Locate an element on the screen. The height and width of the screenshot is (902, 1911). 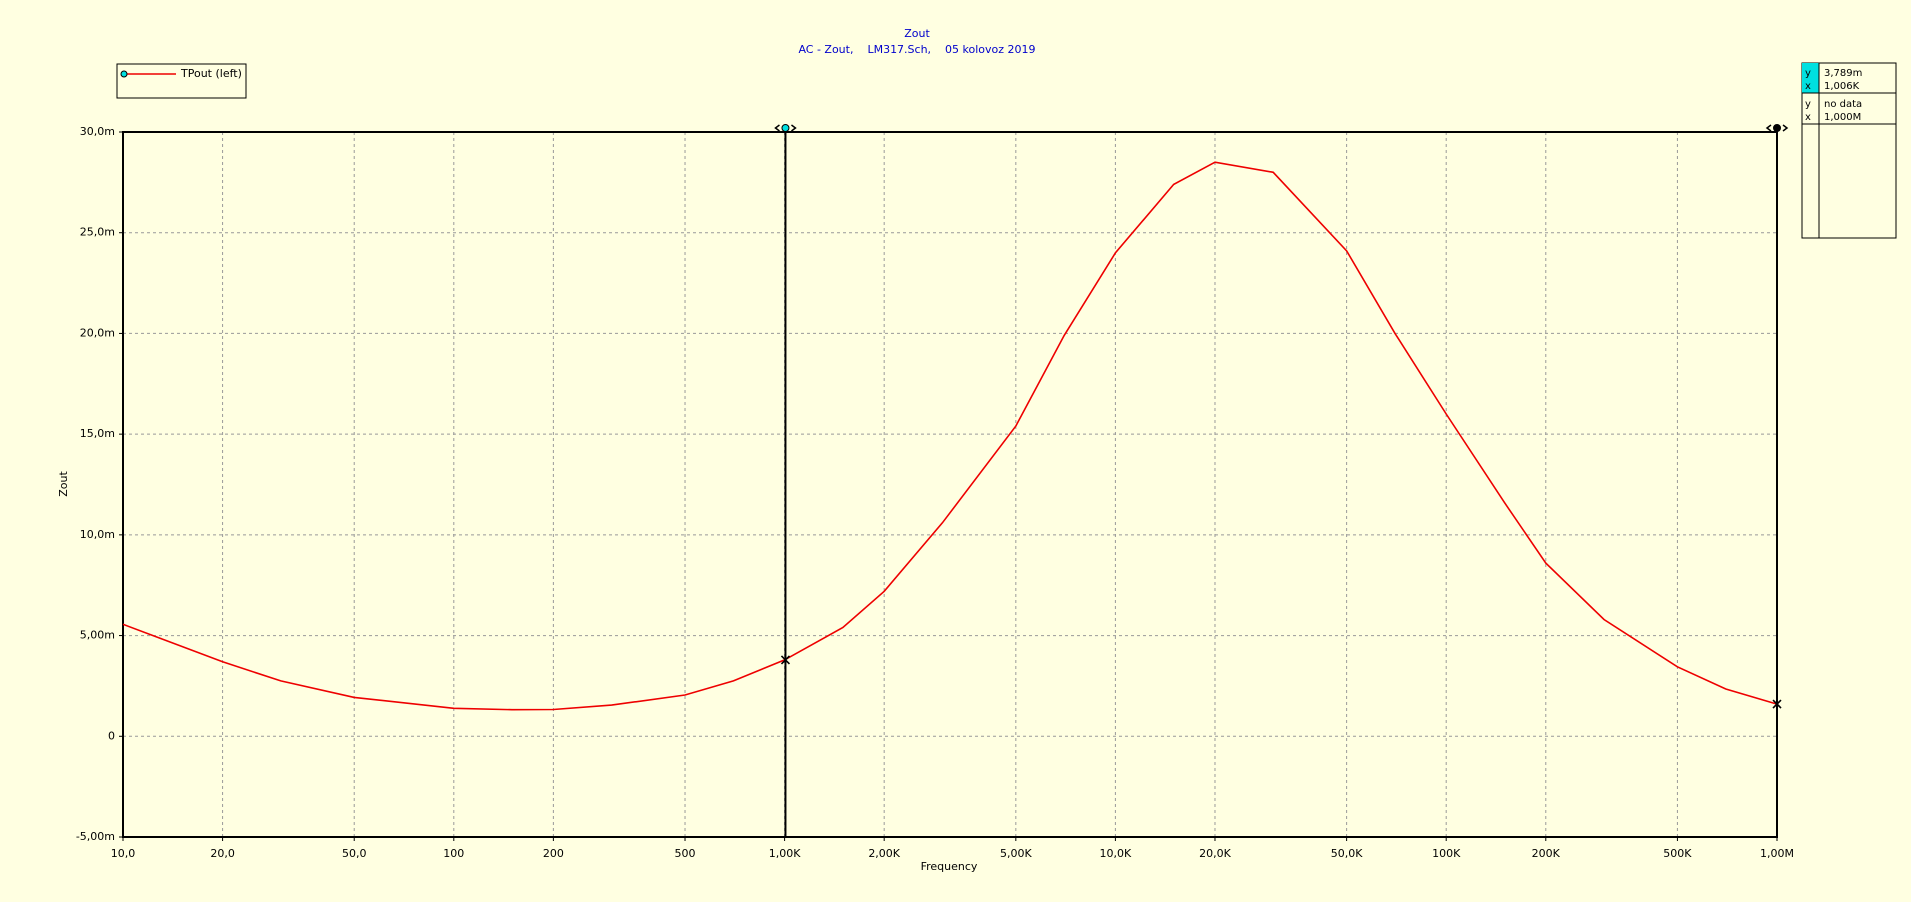
x-tick-label: 50,0K is located at coordinates (1347, 853).